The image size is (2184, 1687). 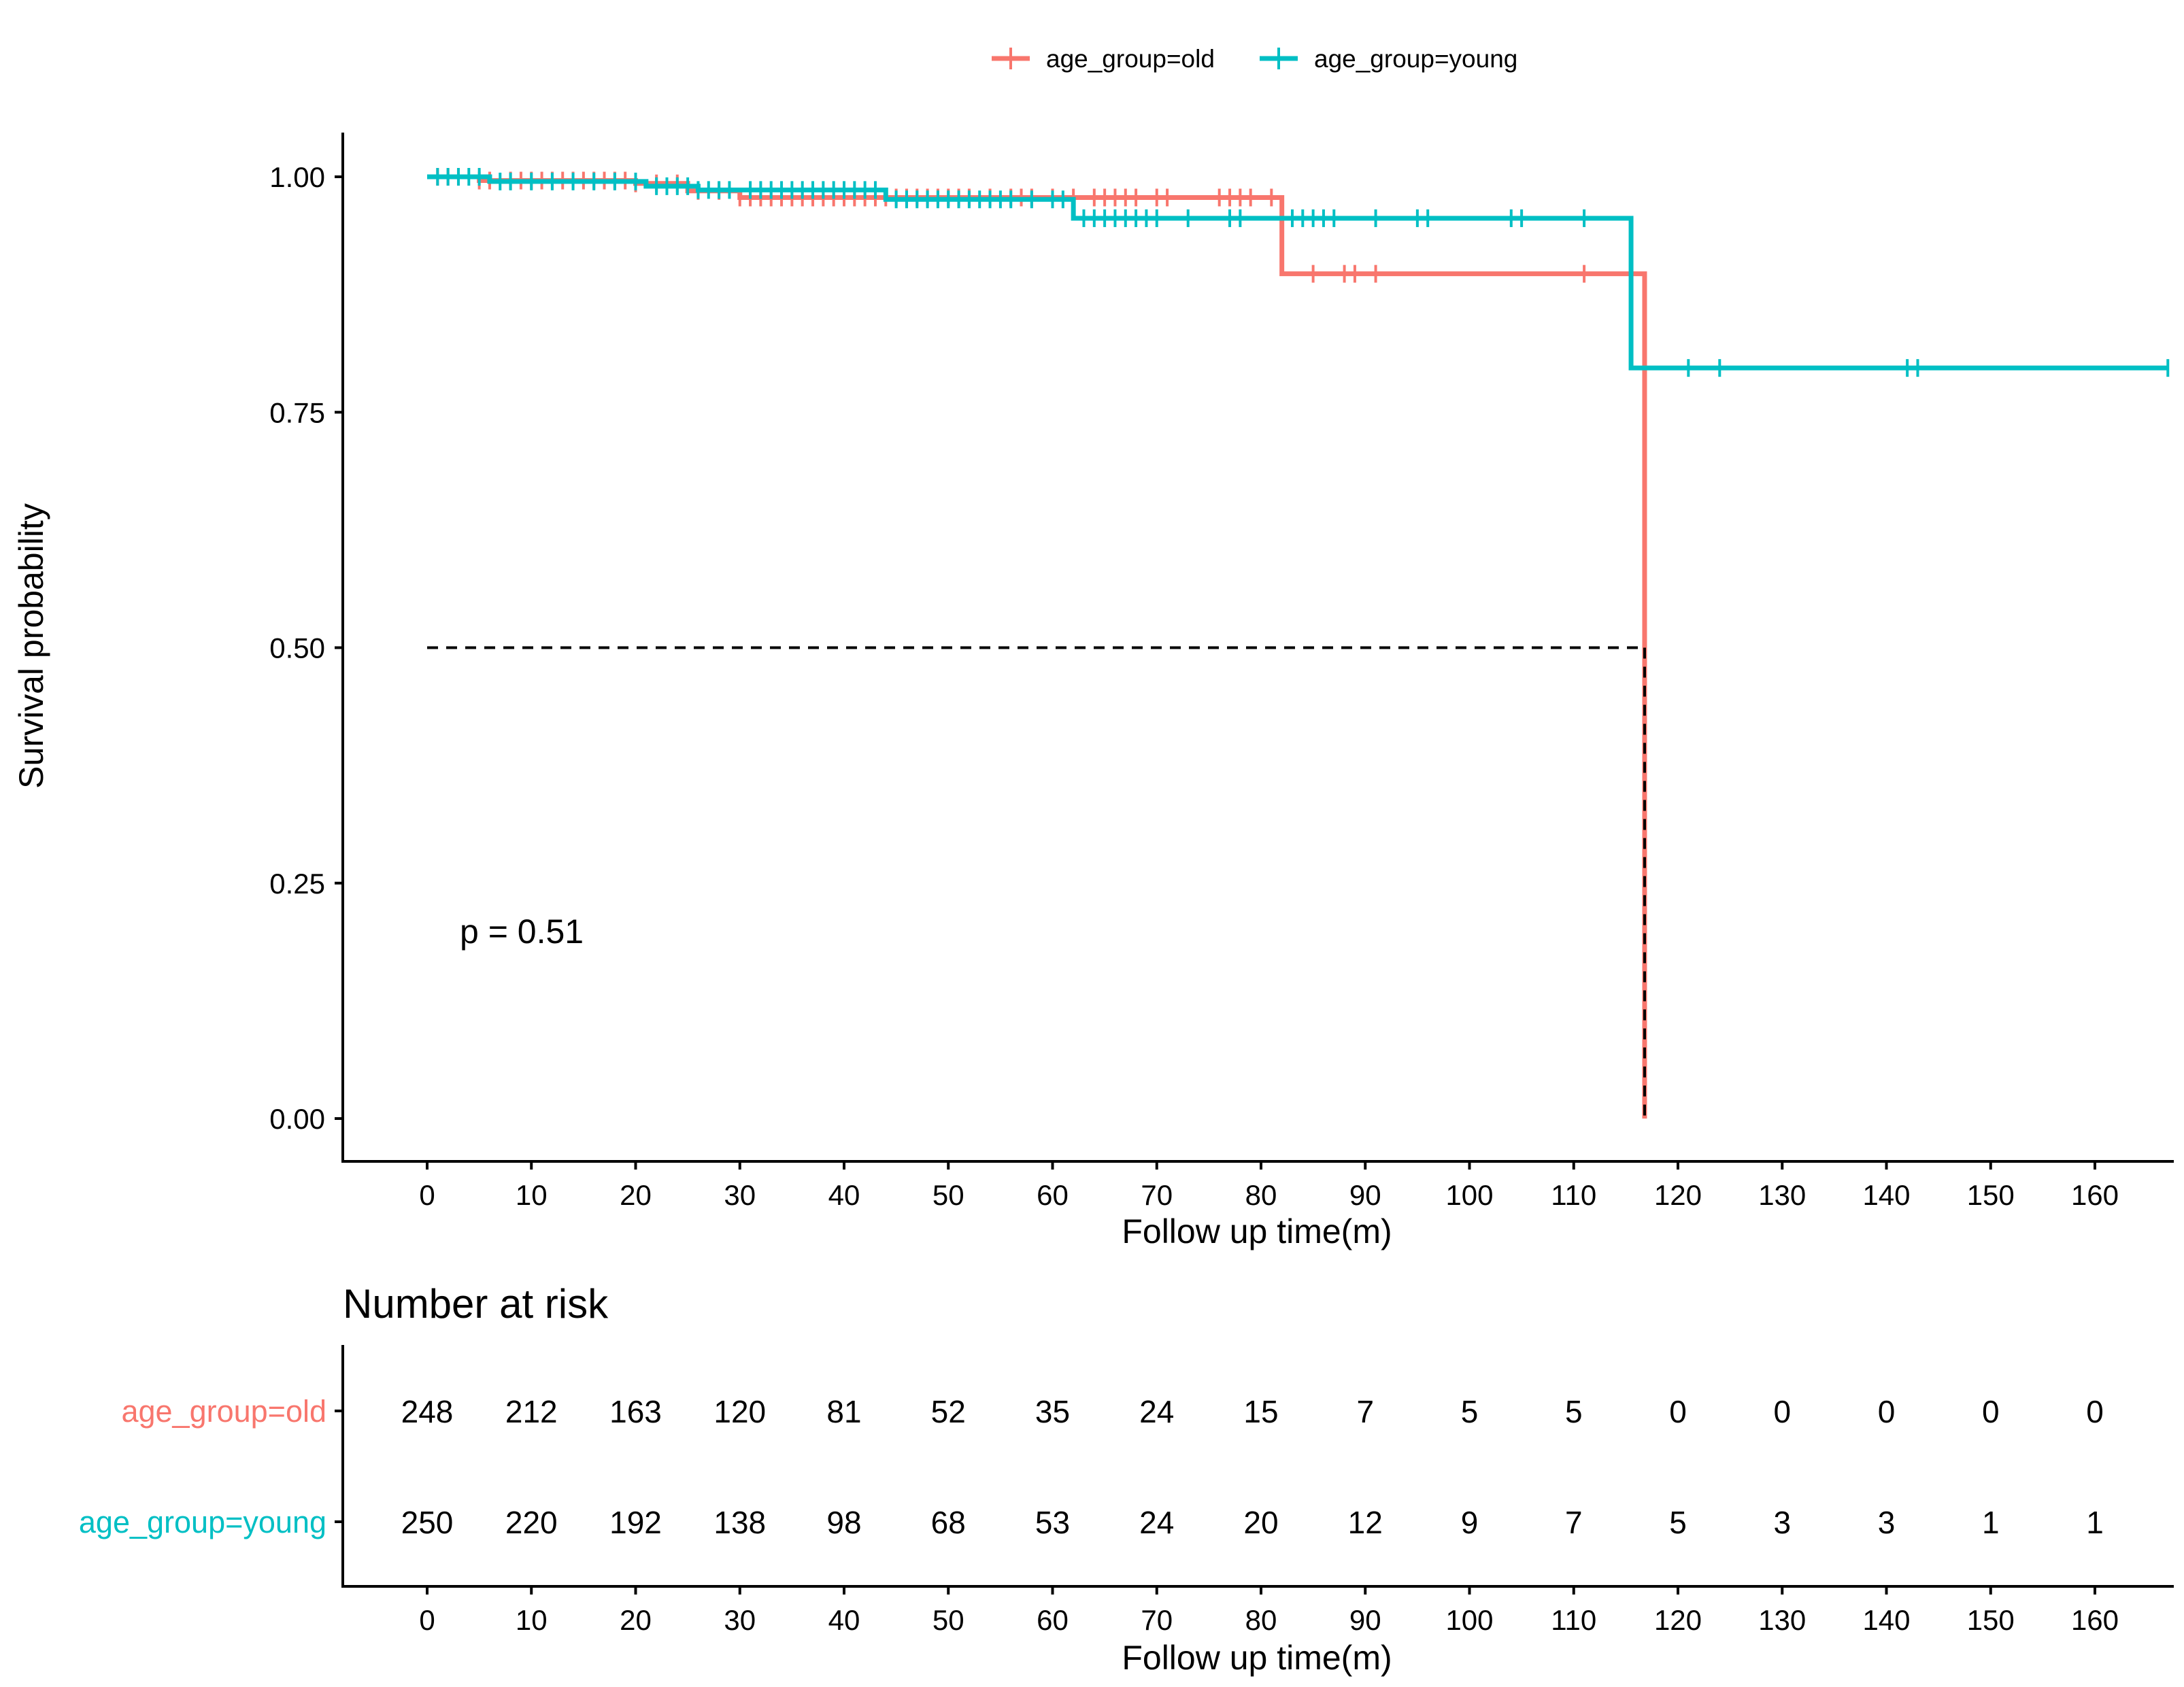 I want to click on risk-table-x-axis-title: Follow up time(m), so click(x=1257, y=1658).